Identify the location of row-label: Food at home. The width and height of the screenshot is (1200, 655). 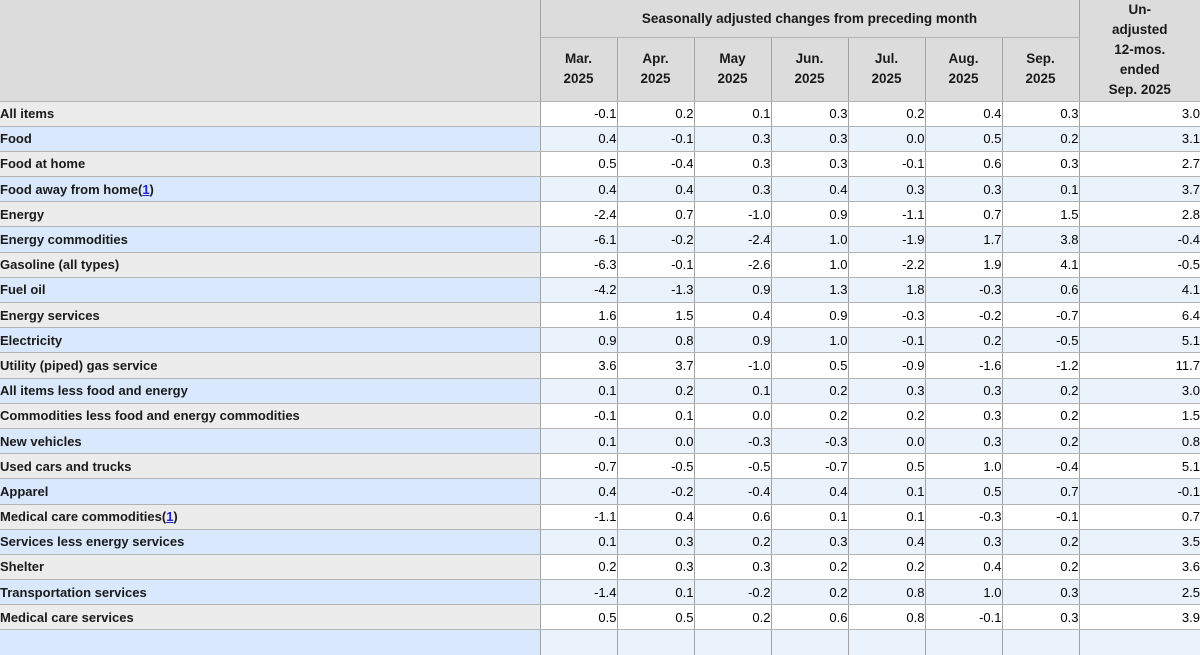
(270, 164).